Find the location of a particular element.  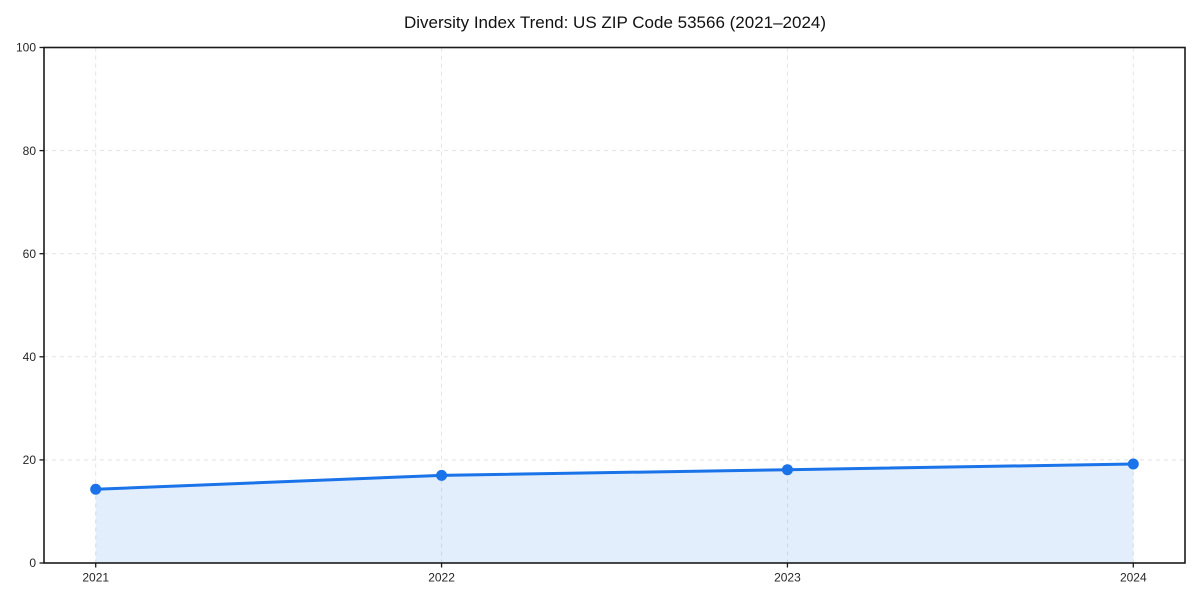

y-tick-label: 100 is located at coordinates (26, 48).